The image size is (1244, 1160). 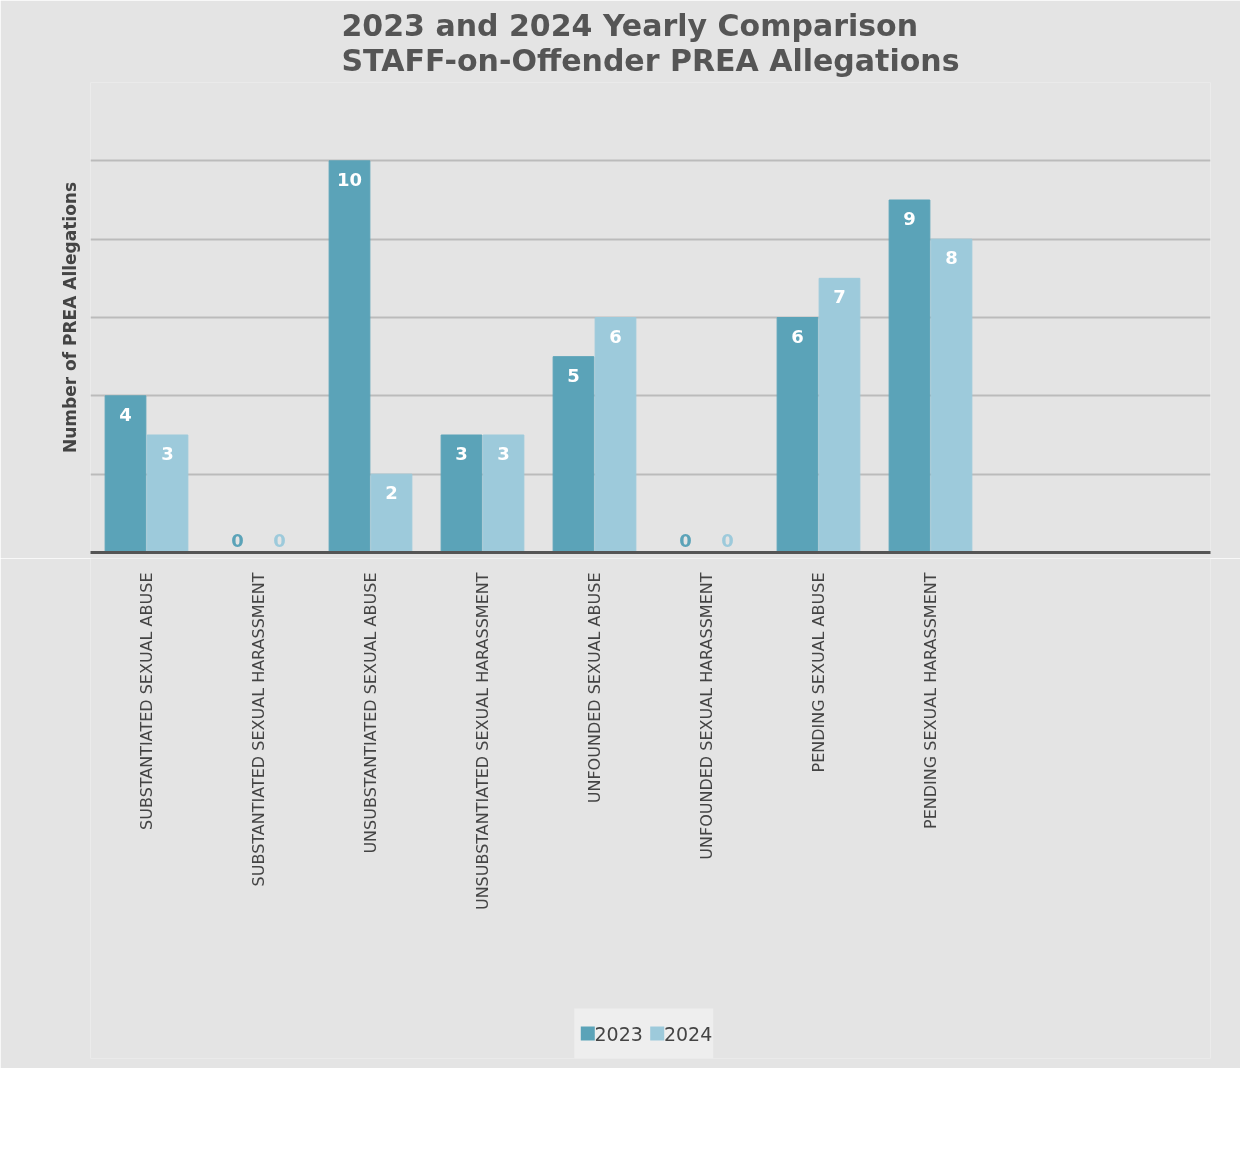 I want to click on data-label: 9, so click(x=909, y=218).